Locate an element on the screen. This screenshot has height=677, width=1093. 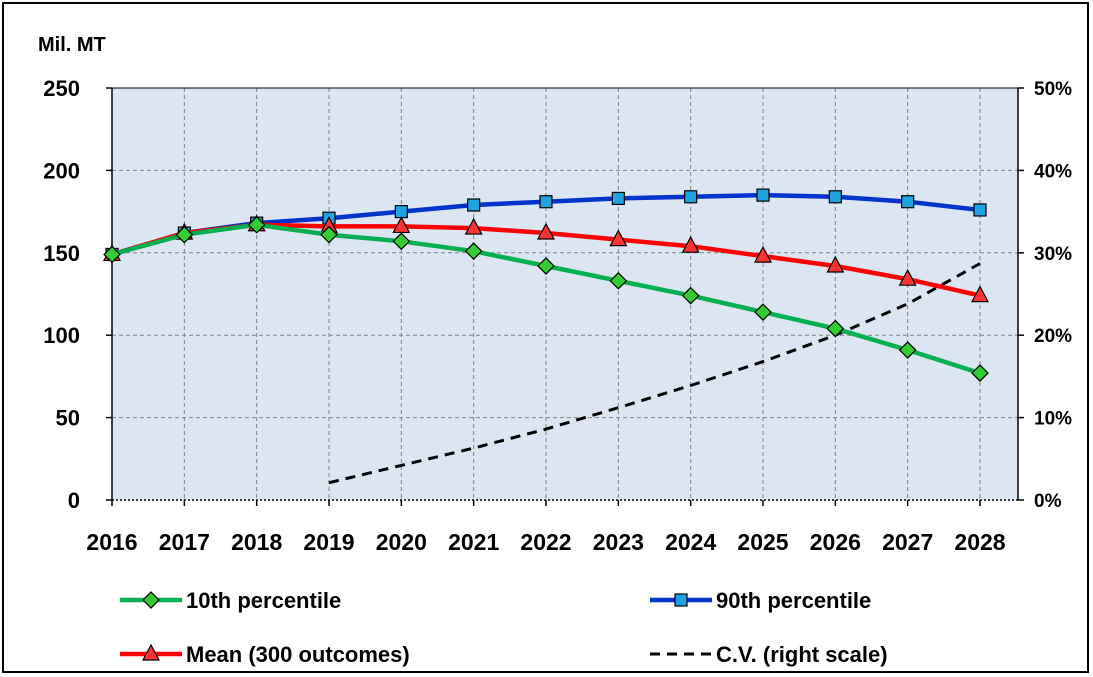
x-tick-label: 2023 is located at coordinates (618, 542).